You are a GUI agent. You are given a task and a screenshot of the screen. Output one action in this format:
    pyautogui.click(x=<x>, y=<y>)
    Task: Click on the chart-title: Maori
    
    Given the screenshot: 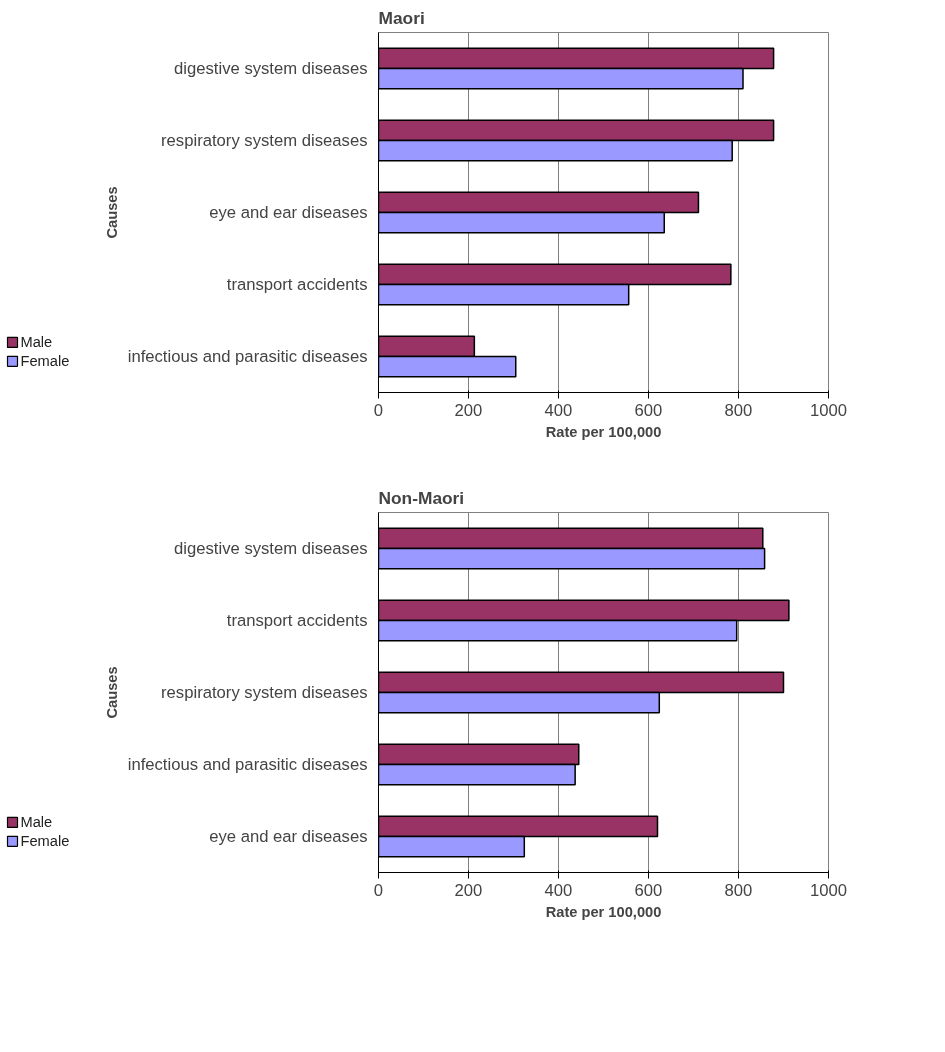 What is the action you would take?
    pyautogui.click(x=401, y=17)
    